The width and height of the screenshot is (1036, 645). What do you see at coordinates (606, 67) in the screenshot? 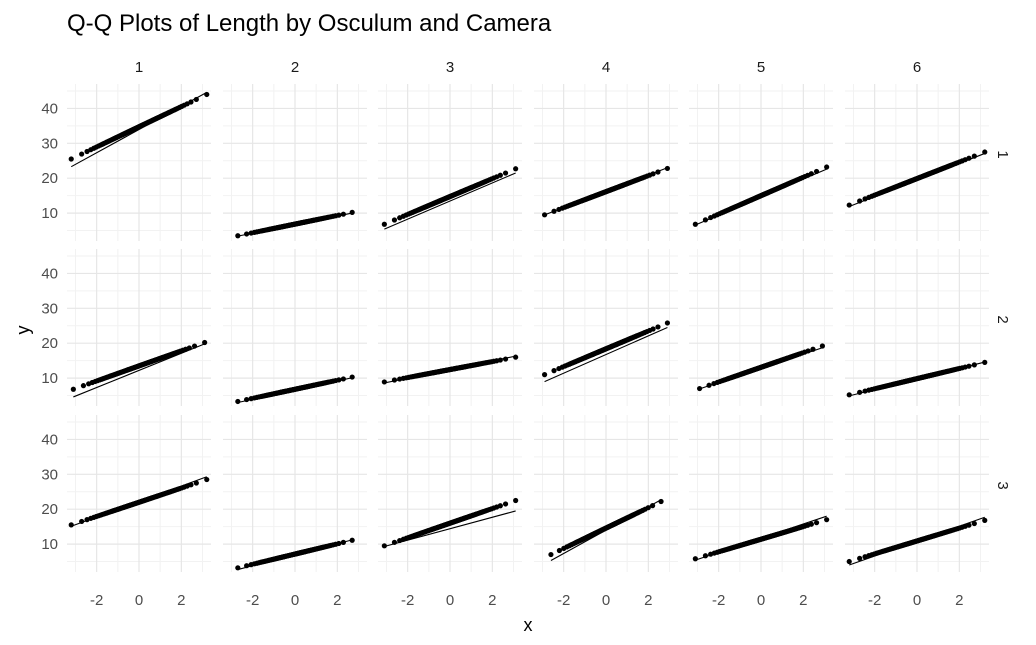
I see `column-strip-label: 4` at bounding box center [606, 67].